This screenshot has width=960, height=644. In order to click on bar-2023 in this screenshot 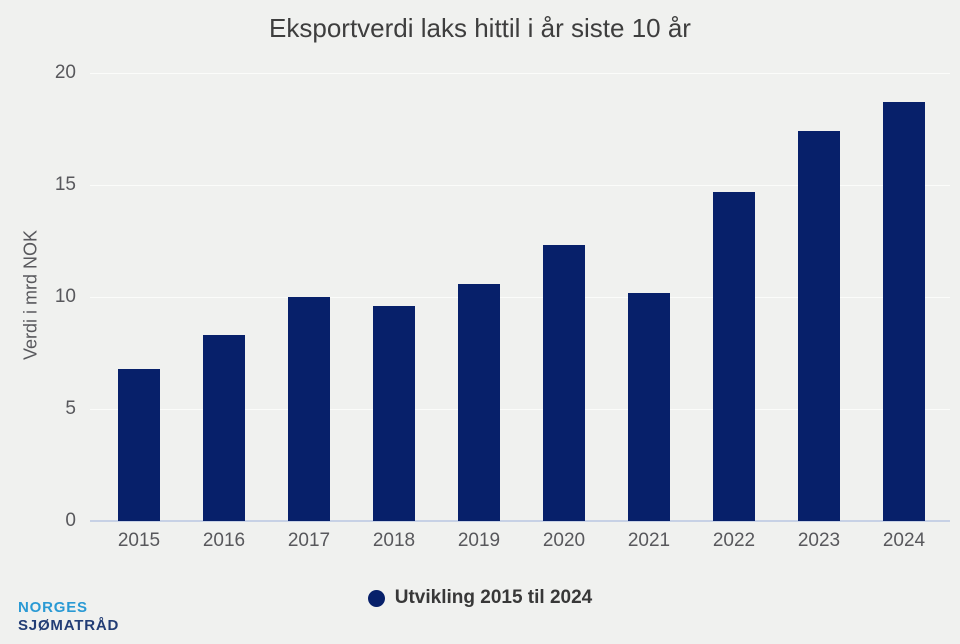, I will do `click(819, 326)`.